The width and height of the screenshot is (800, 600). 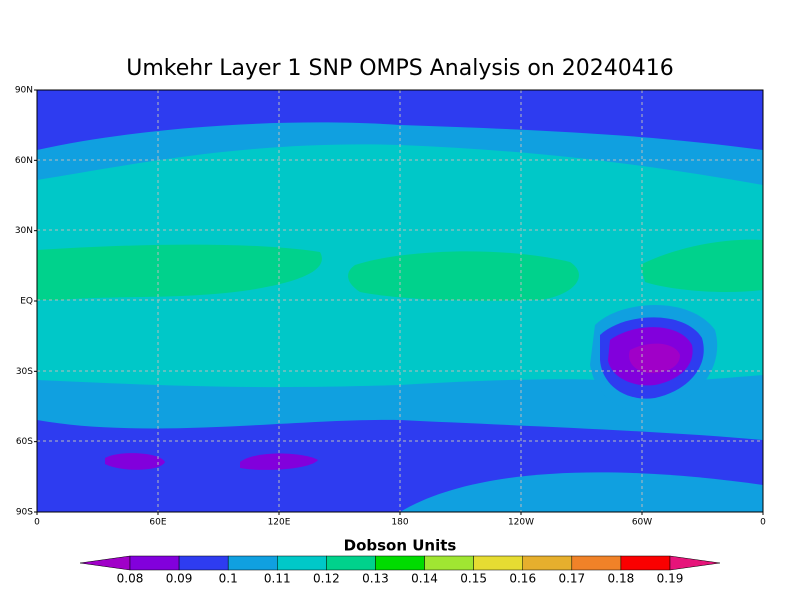 I want to click on lat-label: EQ, so click(x=26, y=302).